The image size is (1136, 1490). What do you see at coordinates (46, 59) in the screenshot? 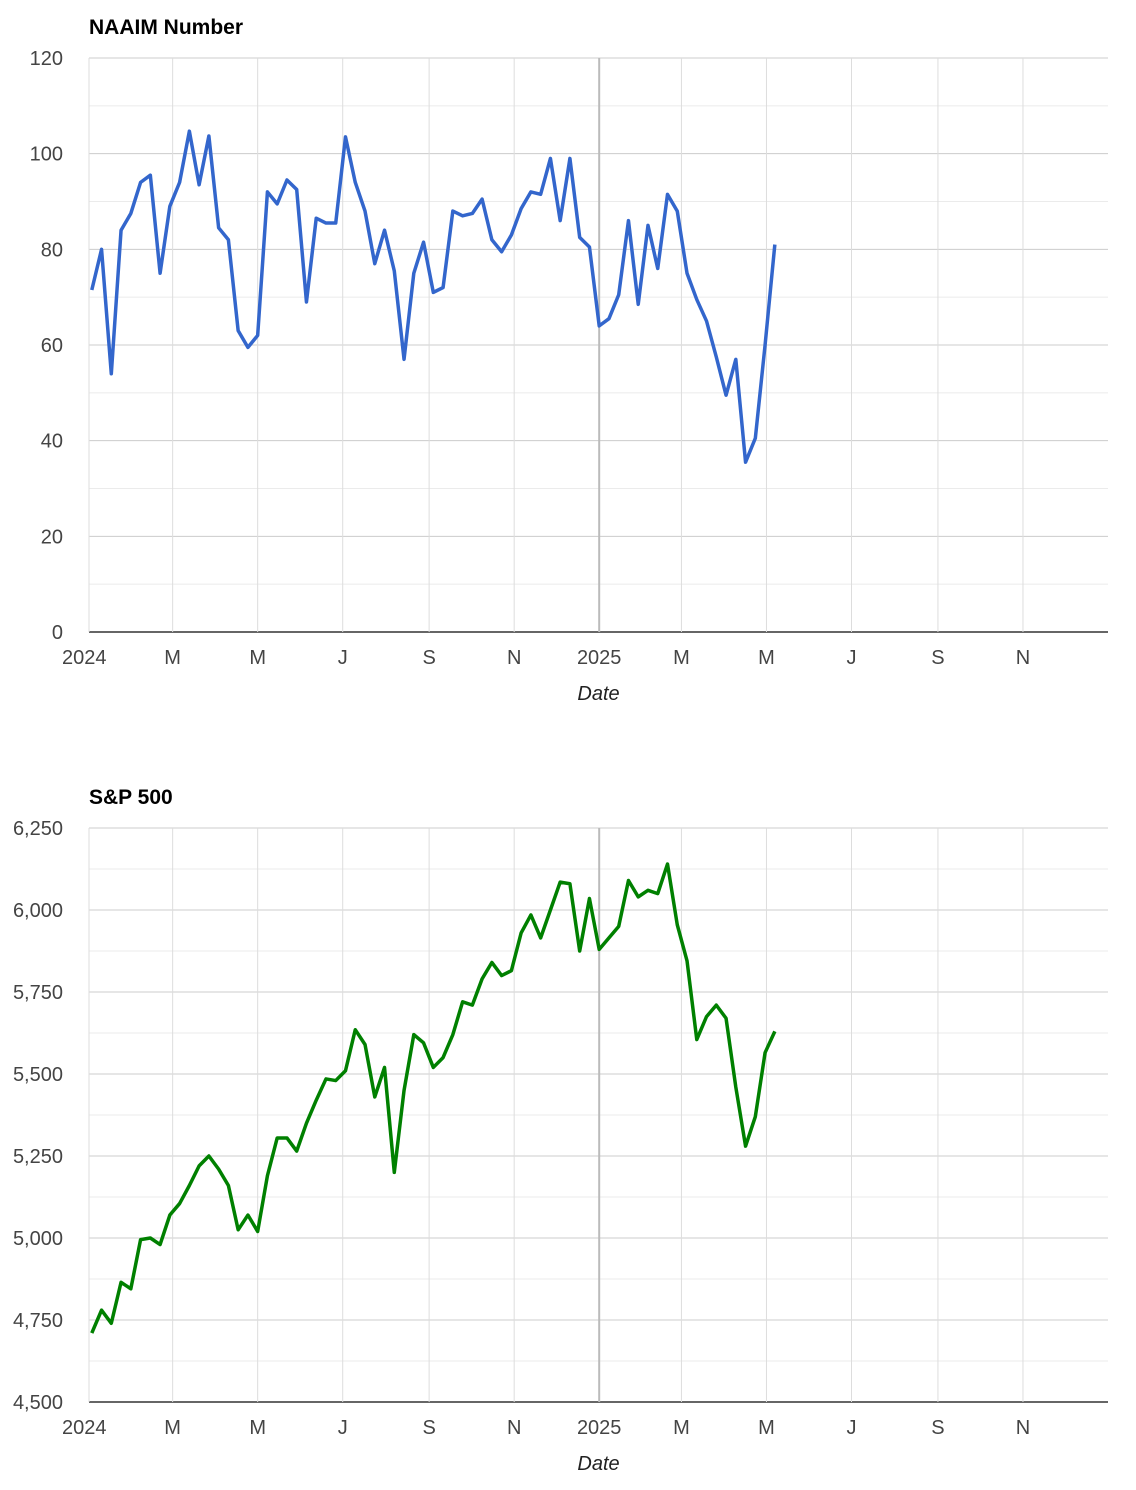
I see `y-tick-label: 120` at bounding box center [46, 59].